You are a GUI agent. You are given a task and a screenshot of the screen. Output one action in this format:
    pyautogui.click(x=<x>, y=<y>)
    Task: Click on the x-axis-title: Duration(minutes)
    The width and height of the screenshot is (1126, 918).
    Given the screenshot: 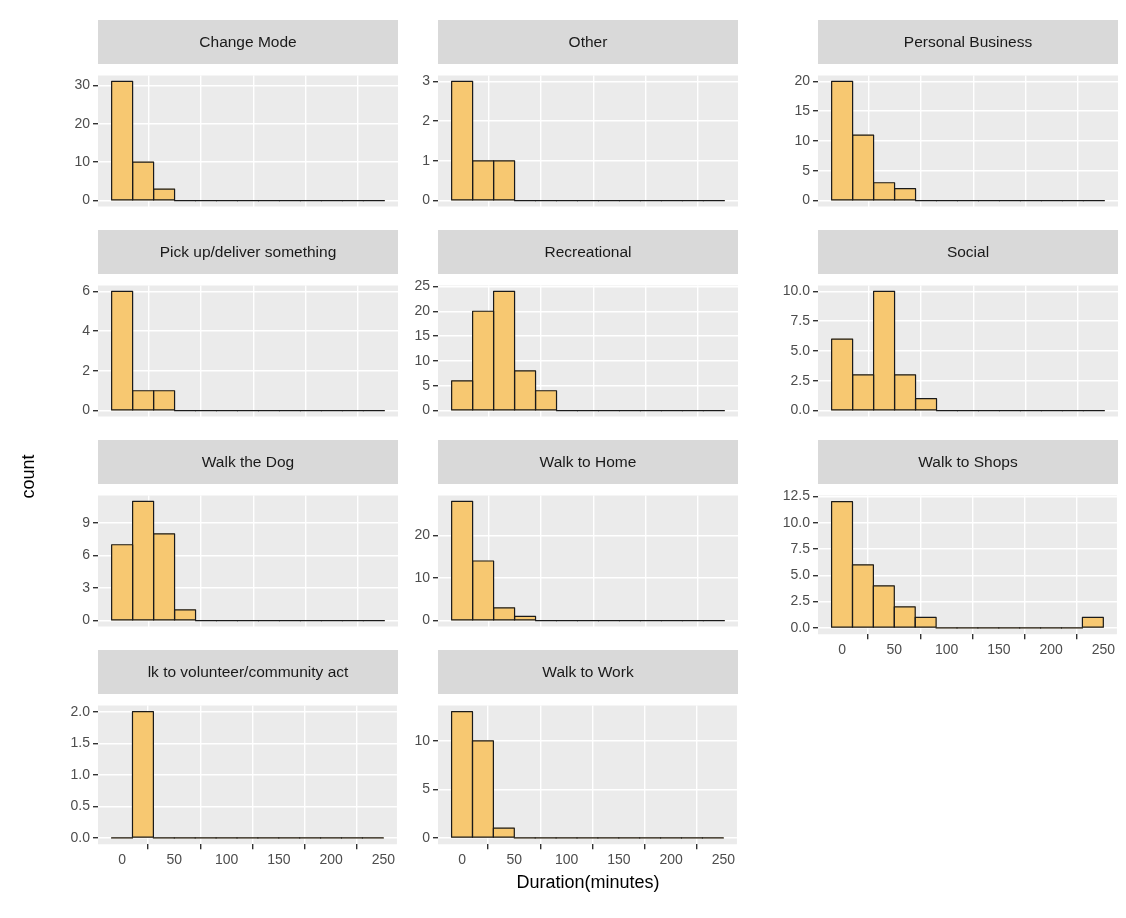 What is the action you would take?
    pyautogui.click(x=588, y=882)
    